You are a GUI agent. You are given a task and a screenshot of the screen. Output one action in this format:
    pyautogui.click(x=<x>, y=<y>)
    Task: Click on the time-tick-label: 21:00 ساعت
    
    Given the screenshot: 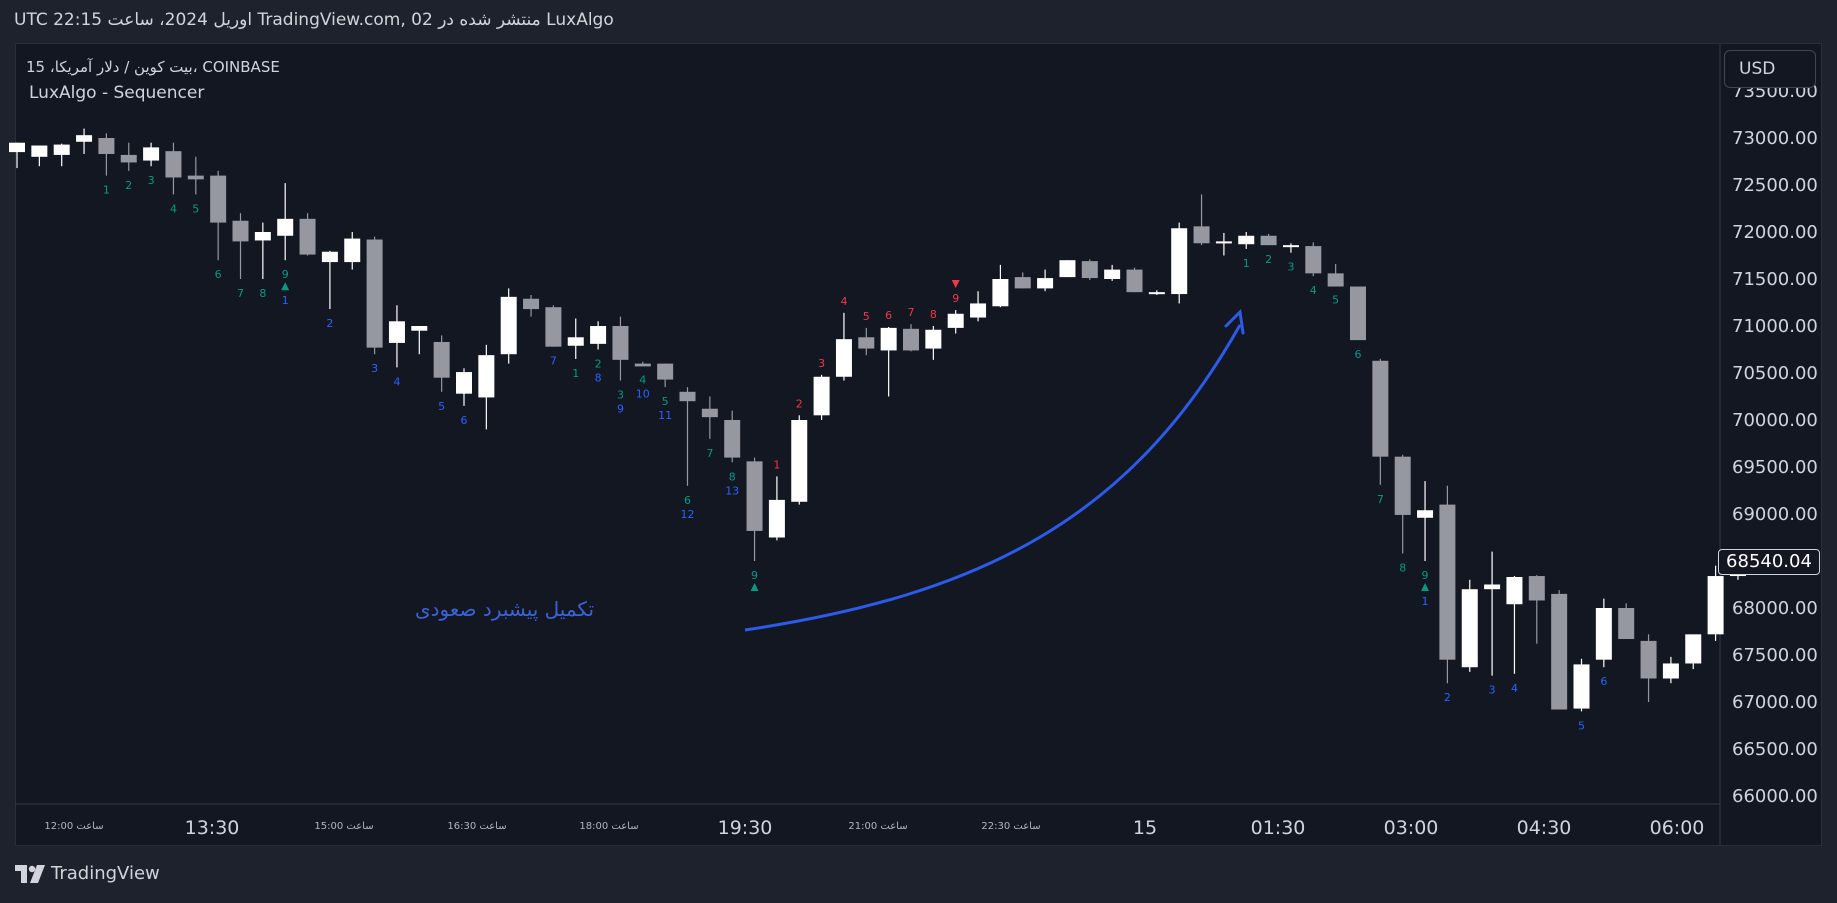 What is the action you would take?
    pyautogui.click(x=877, y=826)
    